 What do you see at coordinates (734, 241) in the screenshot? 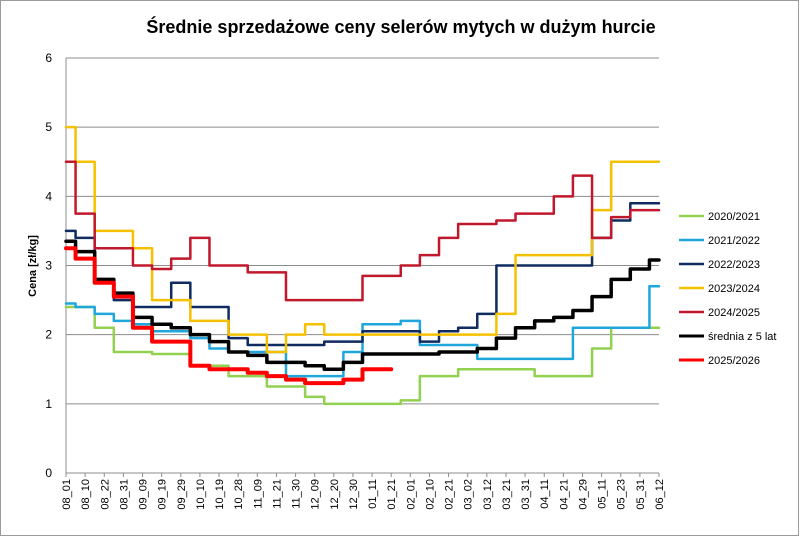
I see `legend-label: 2021/2022` at bounding box center [734, 241].